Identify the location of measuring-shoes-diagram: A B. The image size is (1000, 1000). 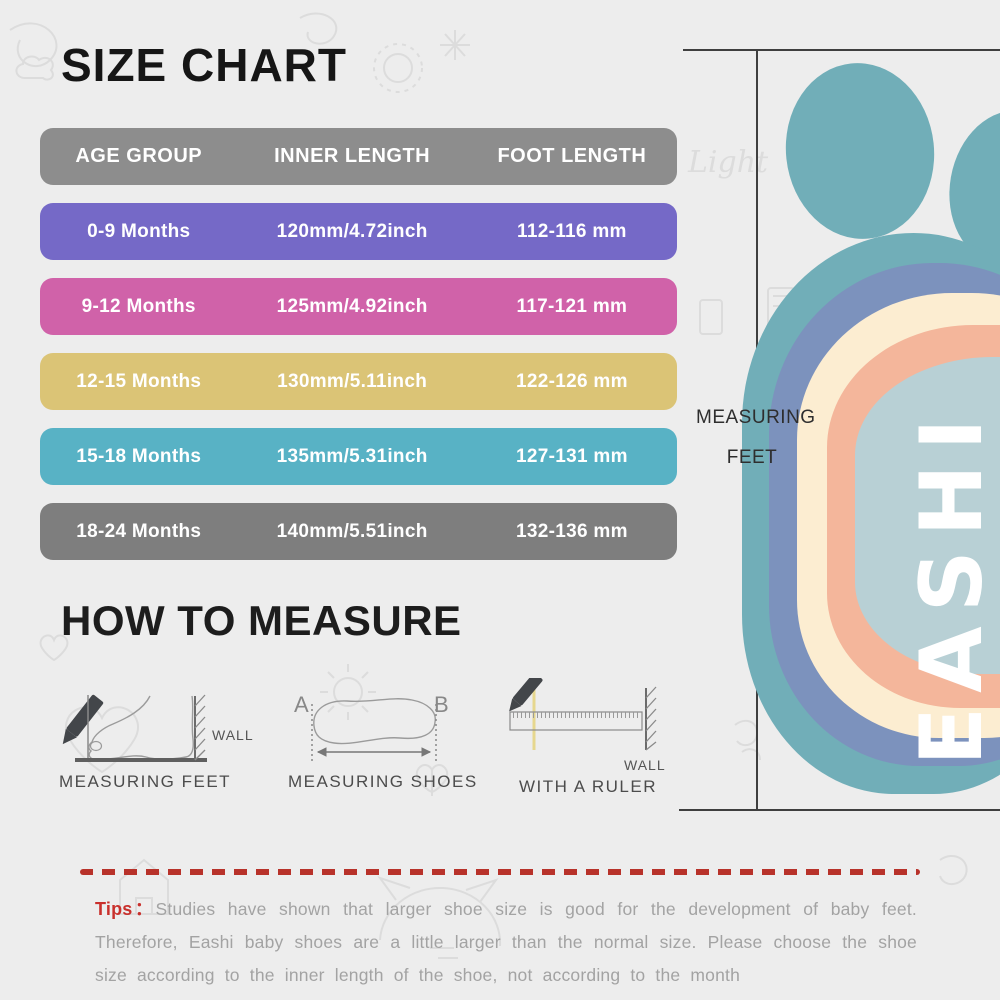
(371, 728).